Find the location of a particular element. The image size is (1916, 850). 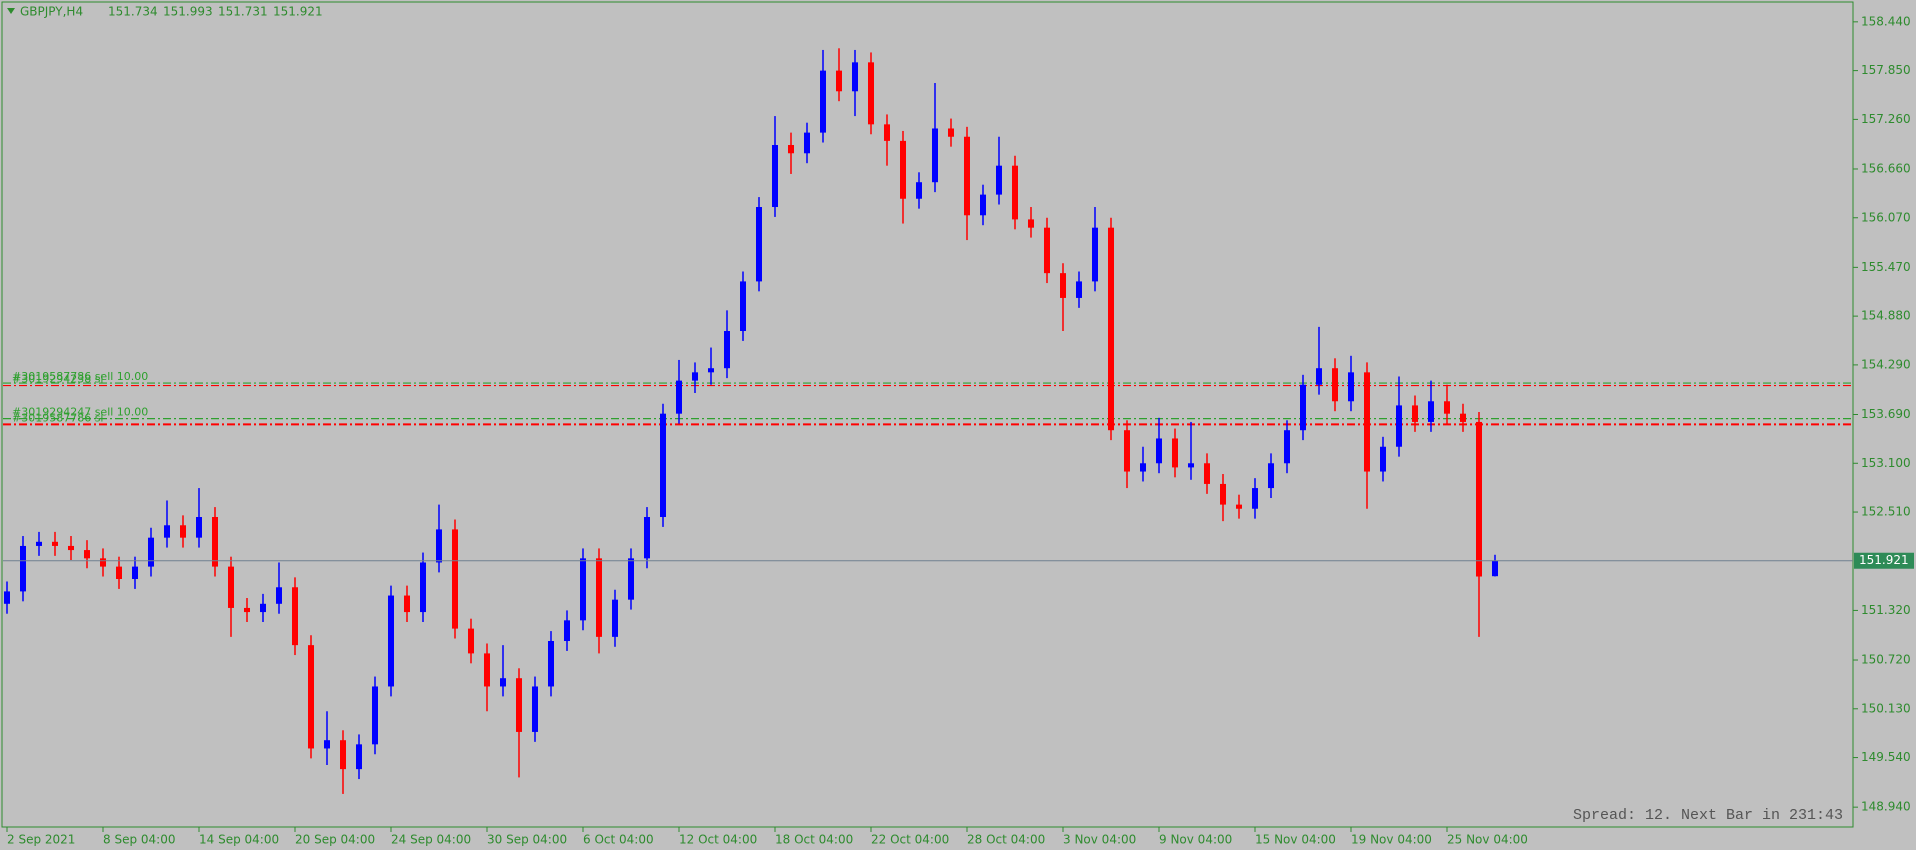

order-label: #3019294238 sl is located at coordinates (58, 379).